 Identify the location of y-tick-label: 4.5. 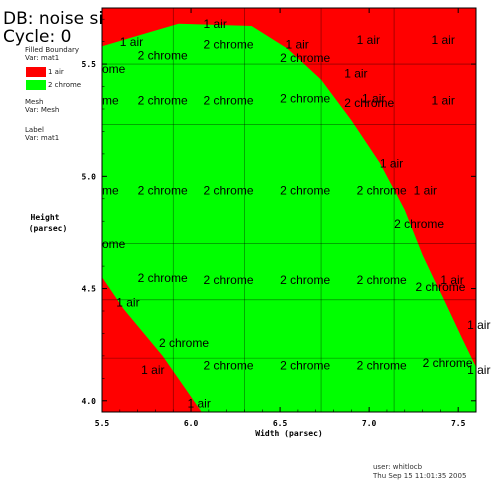
(89, 289).